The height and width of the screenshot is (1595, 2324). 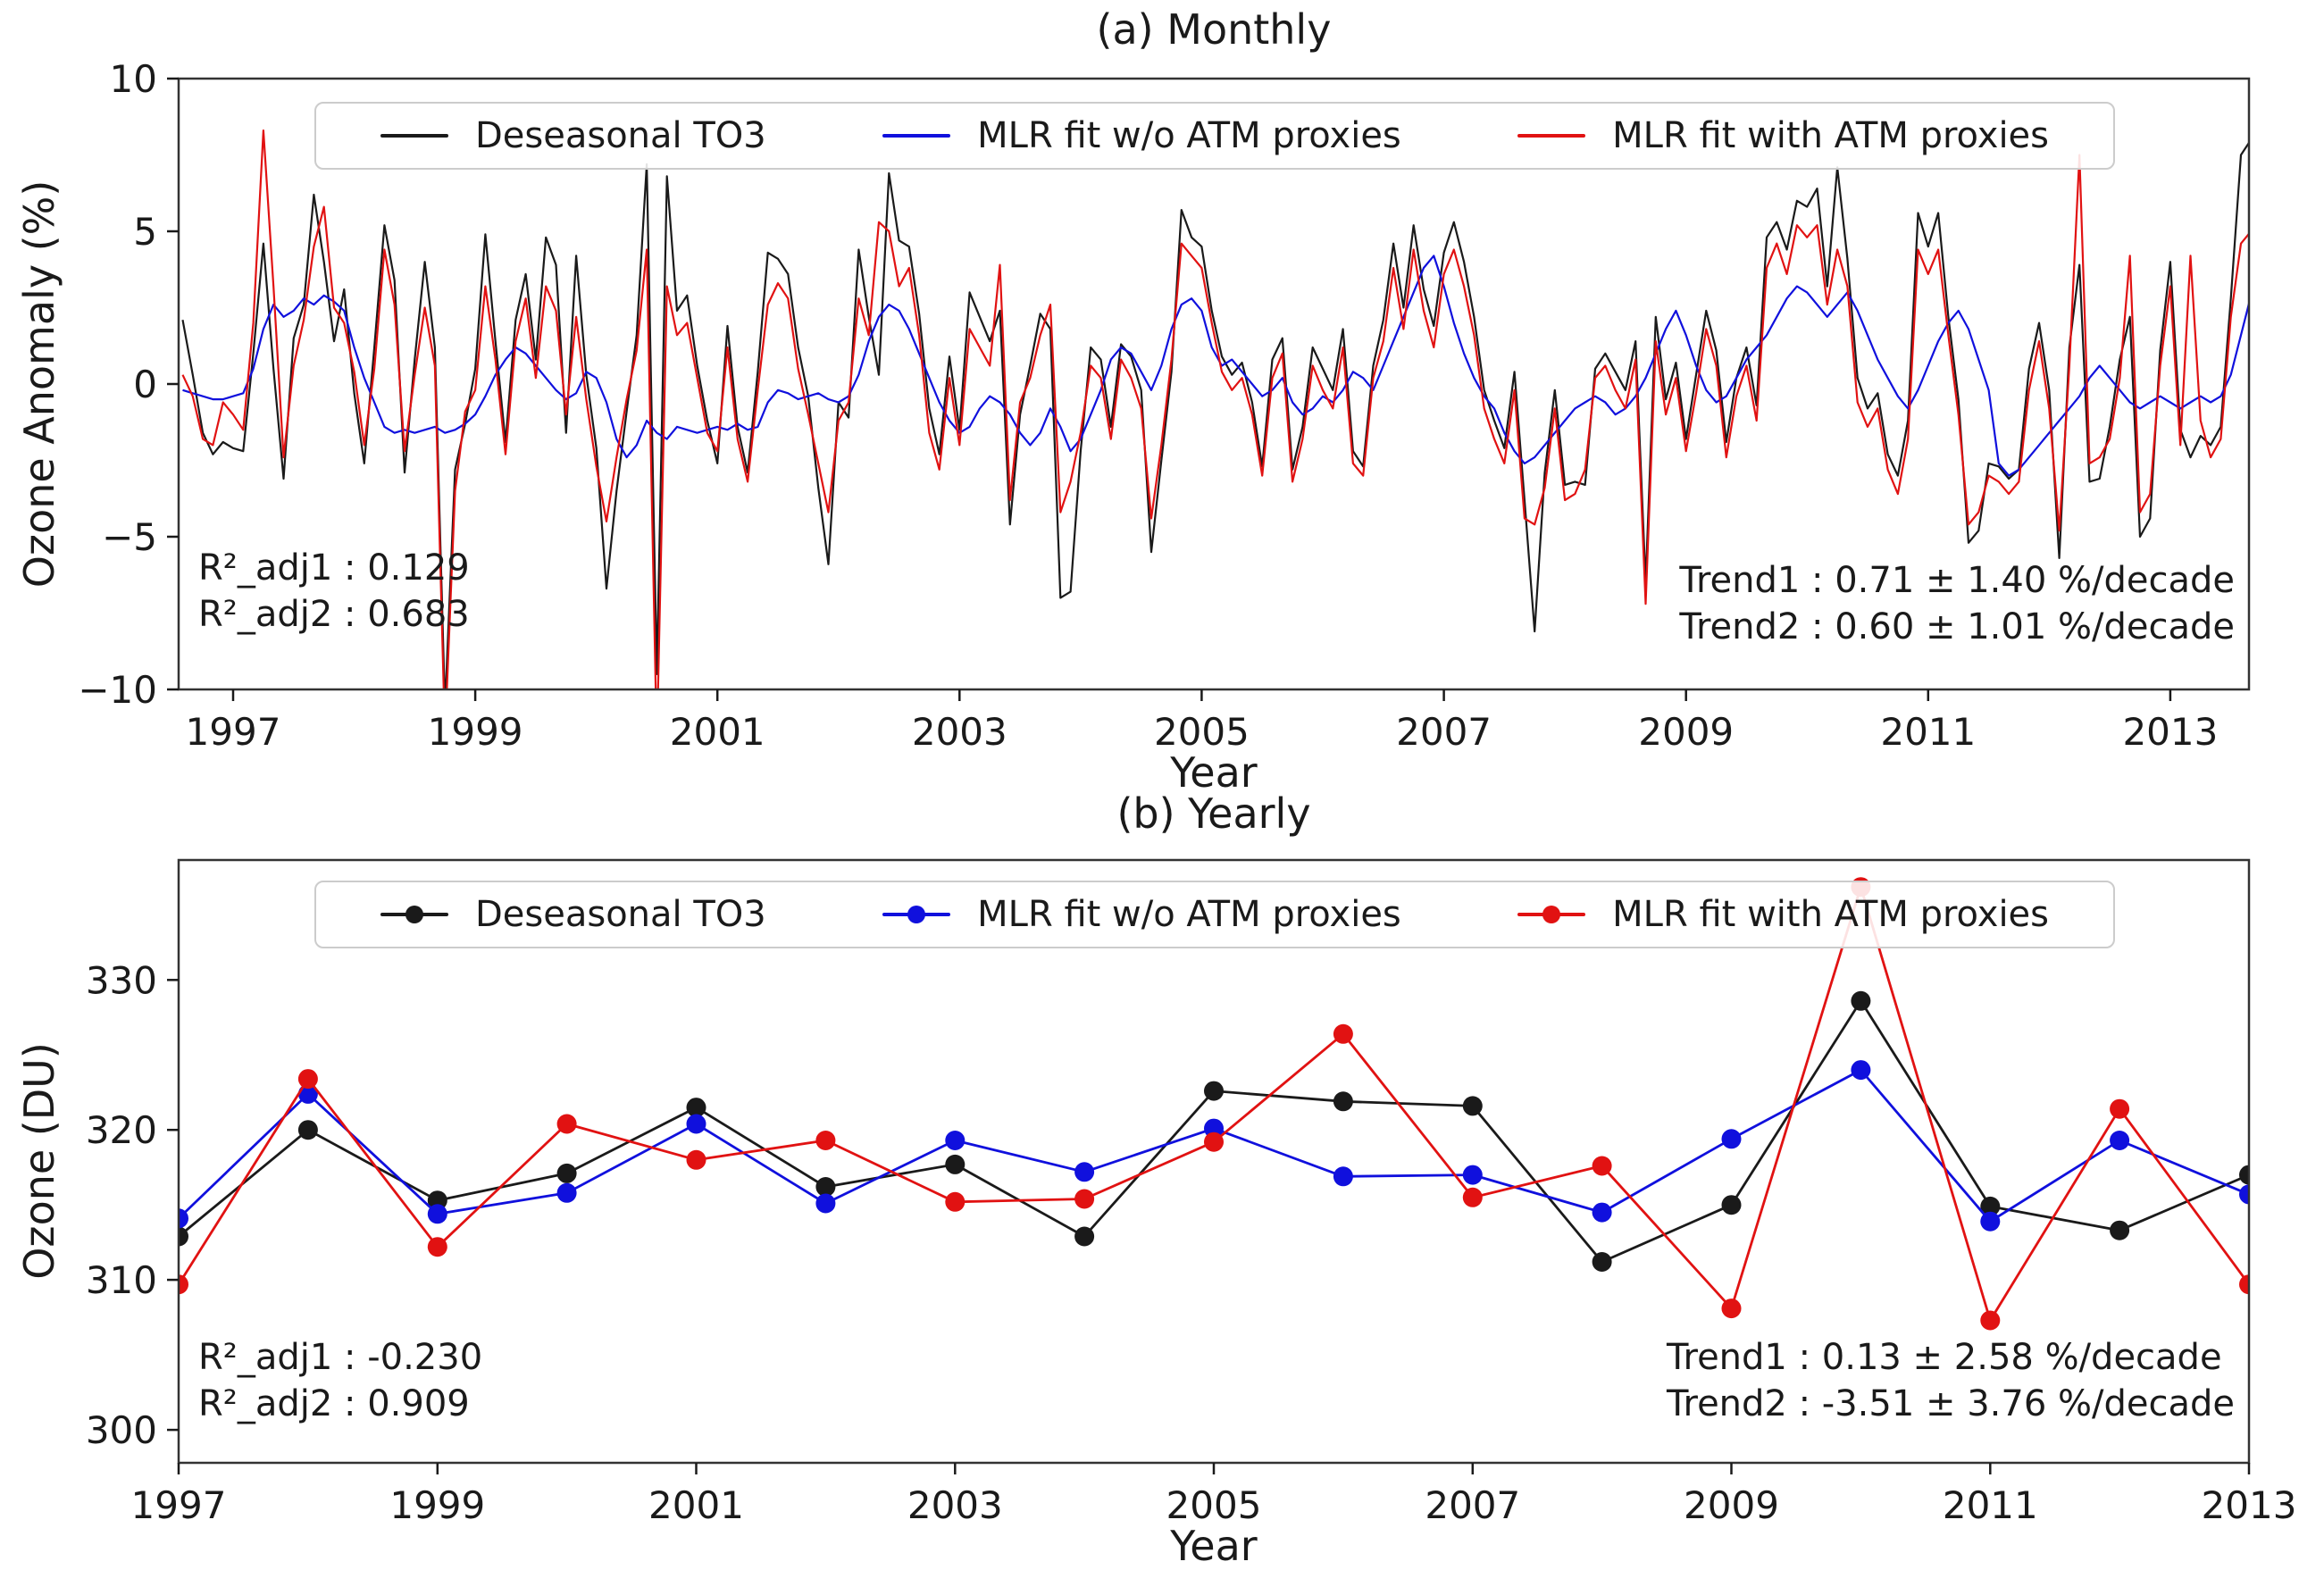 I want to click on line-sample-blue-icon, so click(x=916, y=136).